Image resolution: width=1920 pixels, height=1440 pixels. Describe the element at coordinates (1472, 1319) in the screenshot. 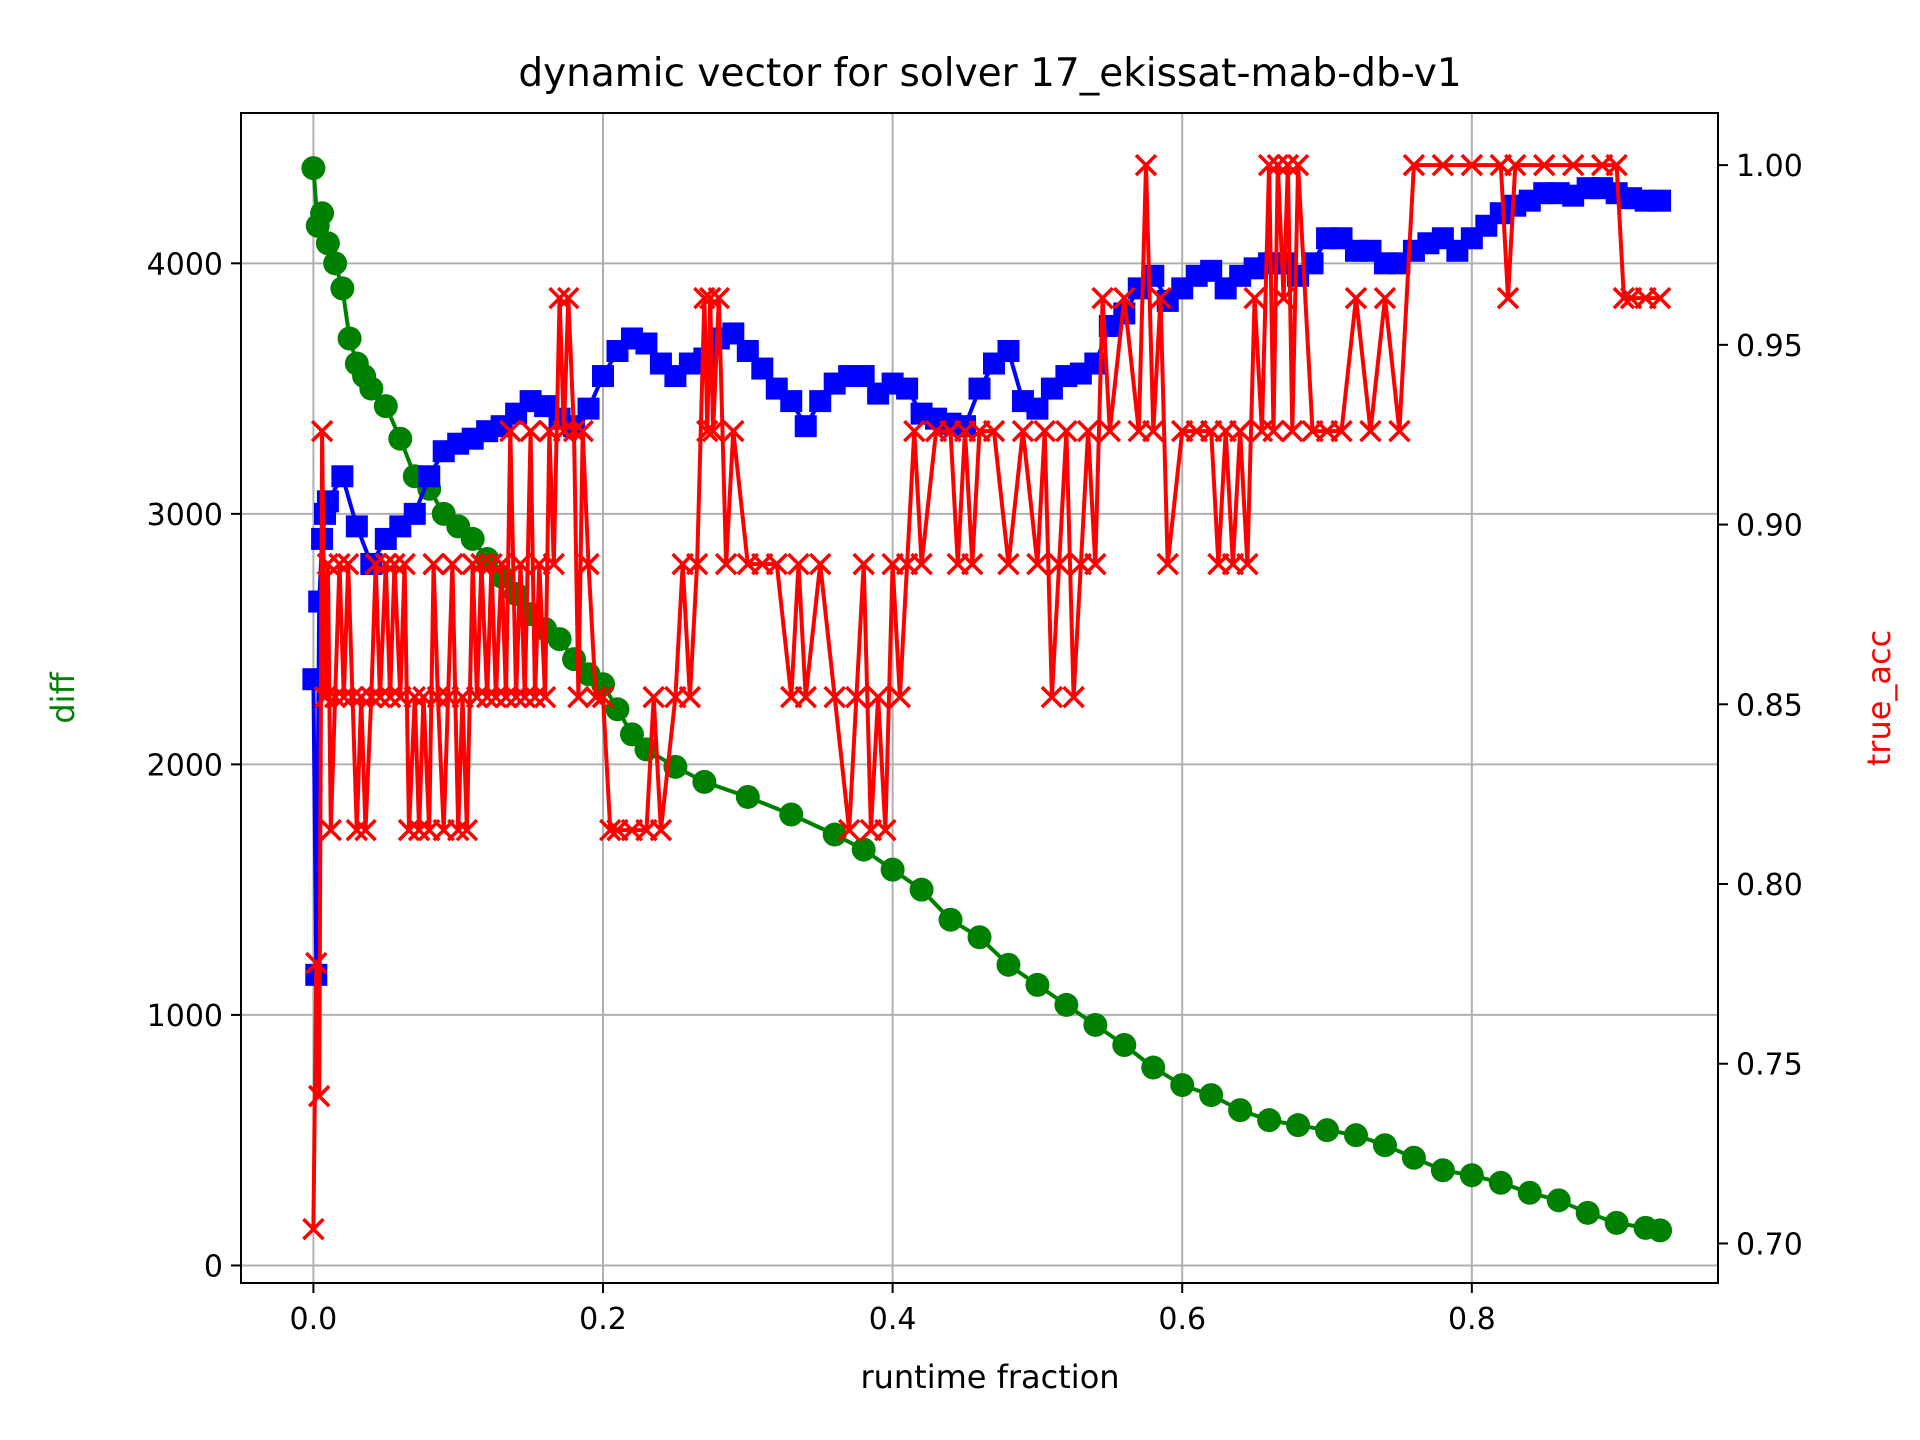

I see `x-tick-label: 0.8` at that location.